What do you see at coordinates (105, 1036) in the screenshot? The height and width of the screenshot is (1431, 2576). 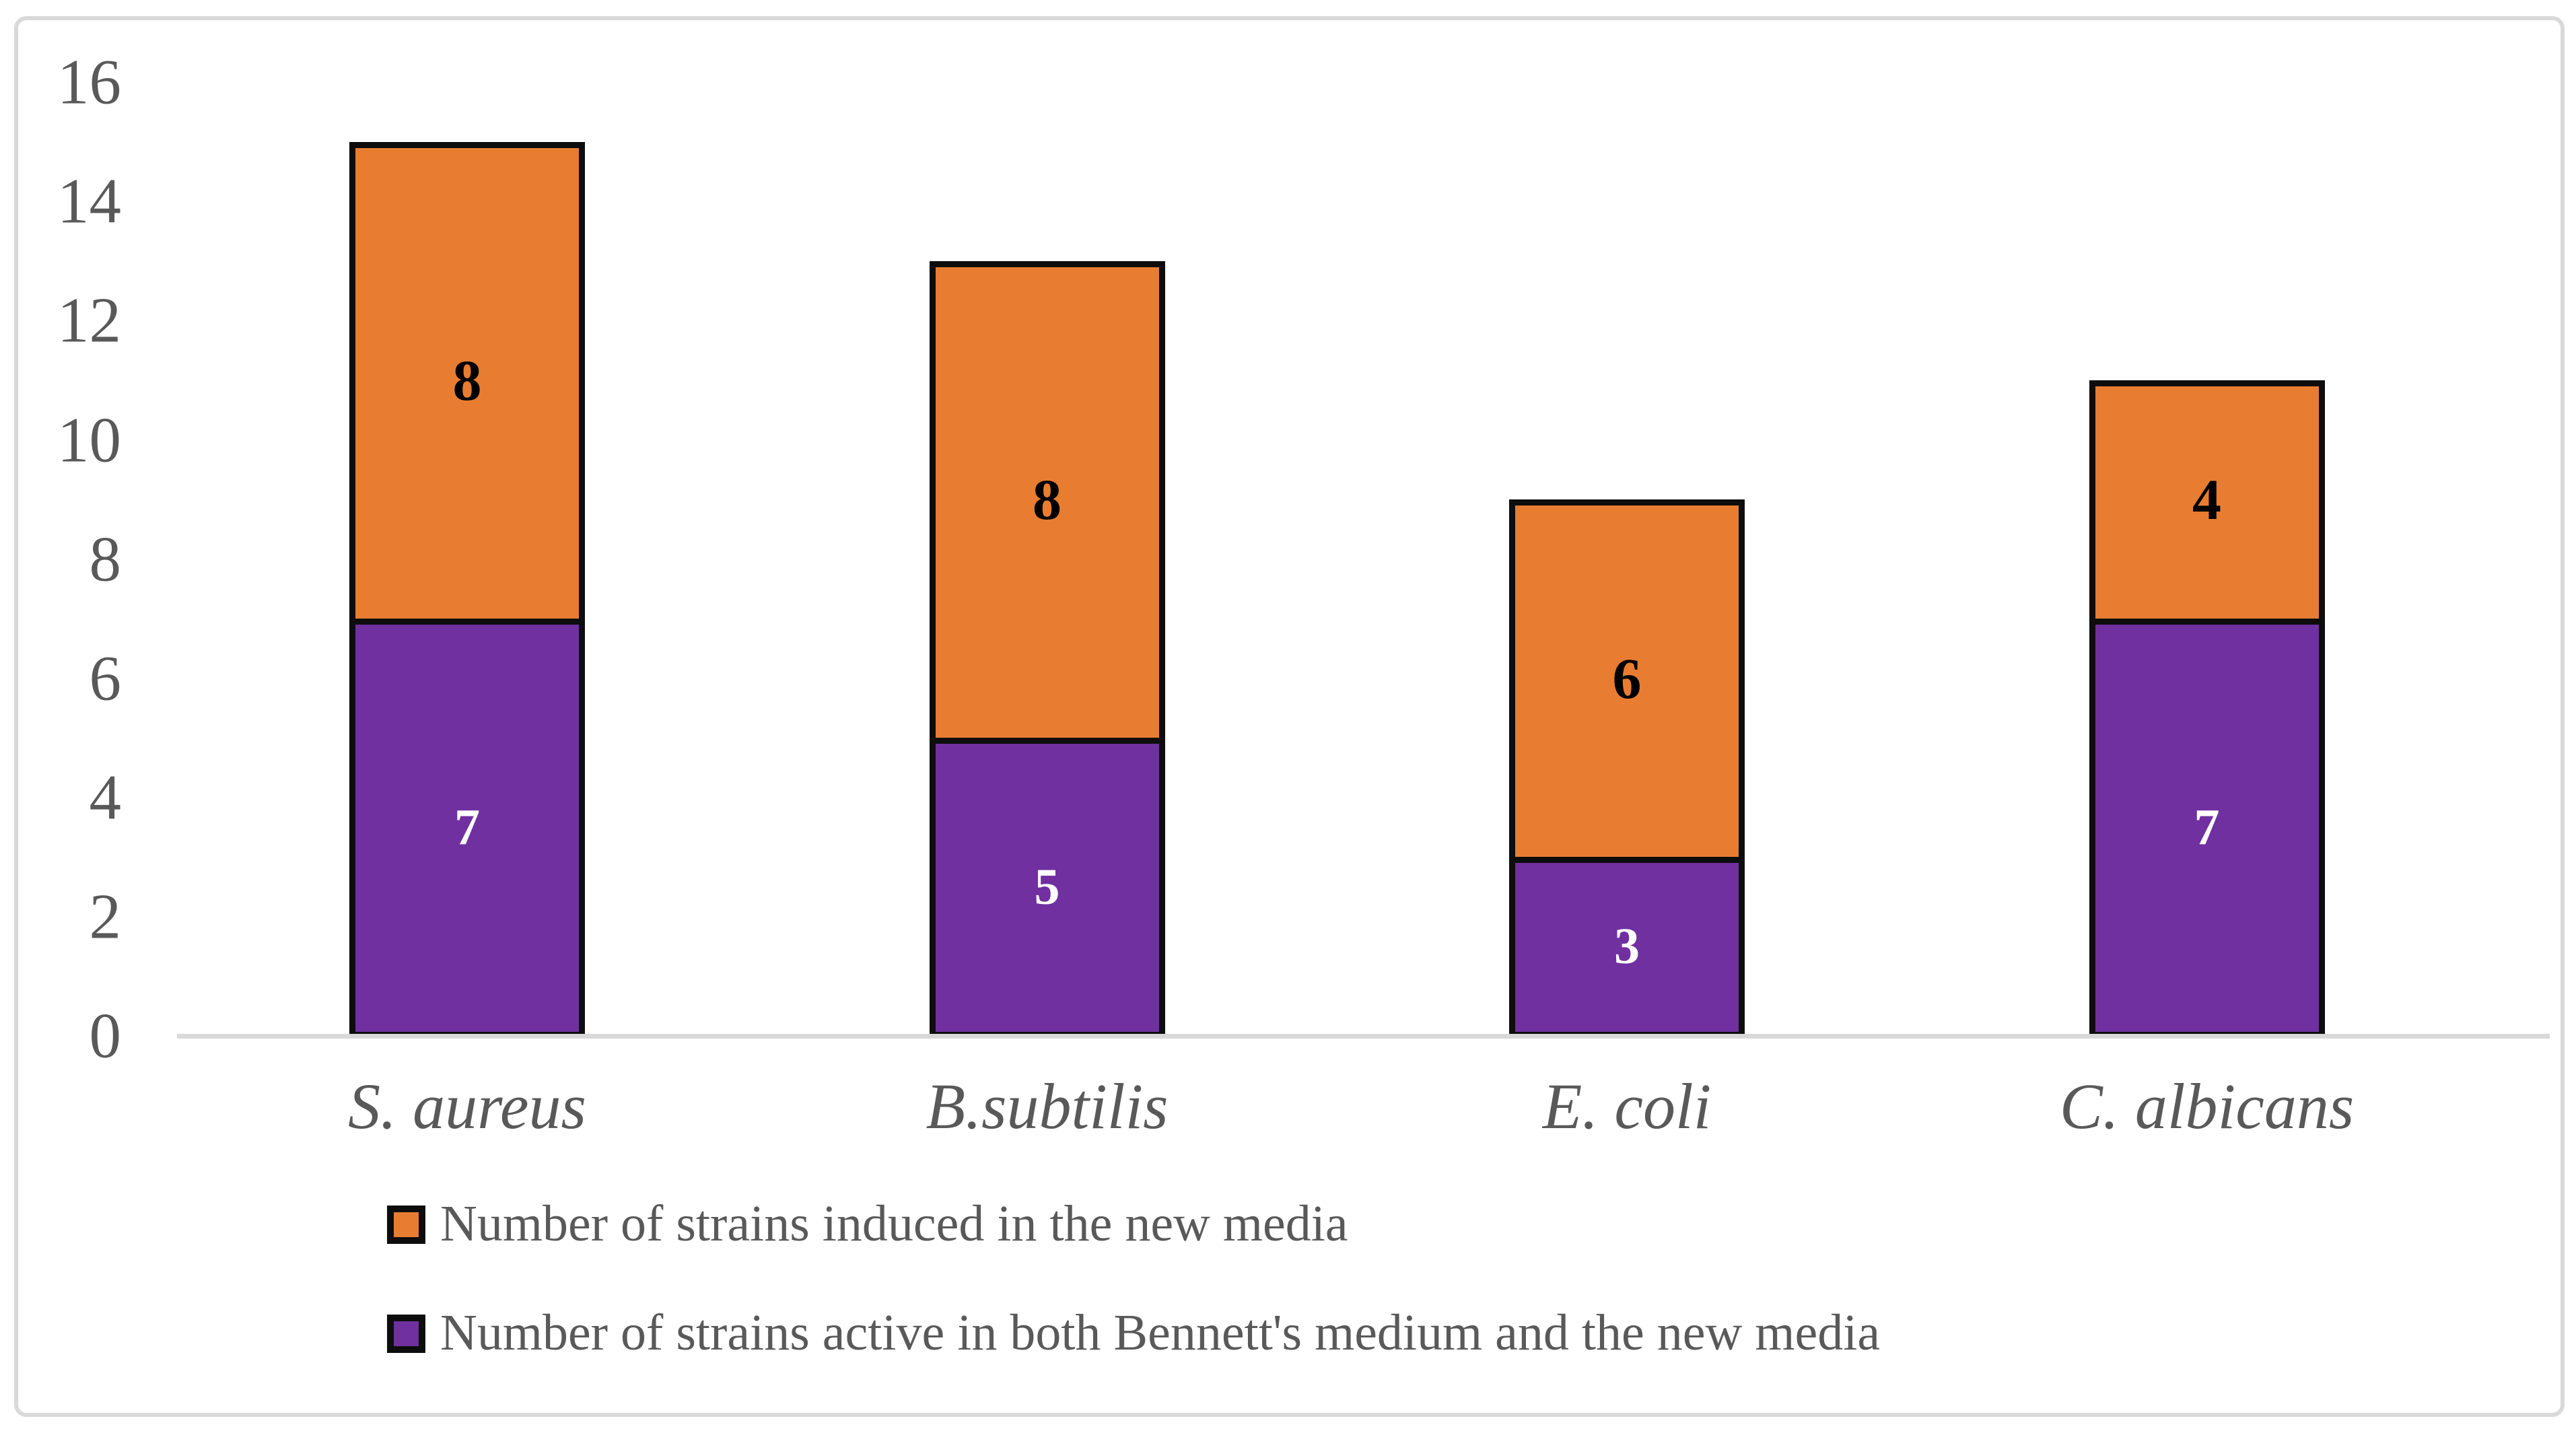 I see `y-tick-label-0: 0` at bounding box center [105, 1036].